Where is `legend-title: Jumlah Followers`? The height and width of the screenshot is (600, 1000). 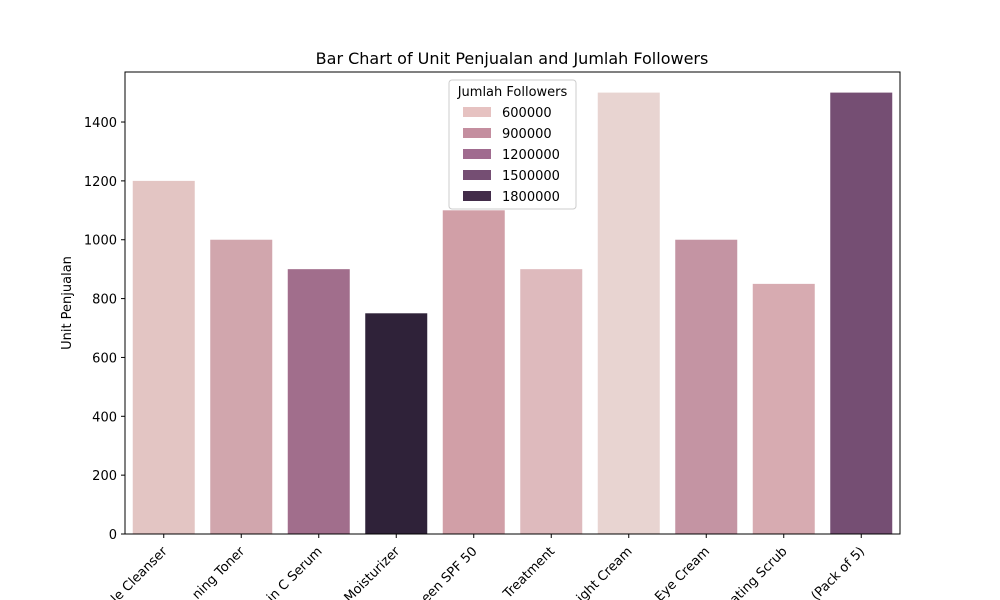
legend-title: Jumlah Followers is located at coordinates (512, 92).